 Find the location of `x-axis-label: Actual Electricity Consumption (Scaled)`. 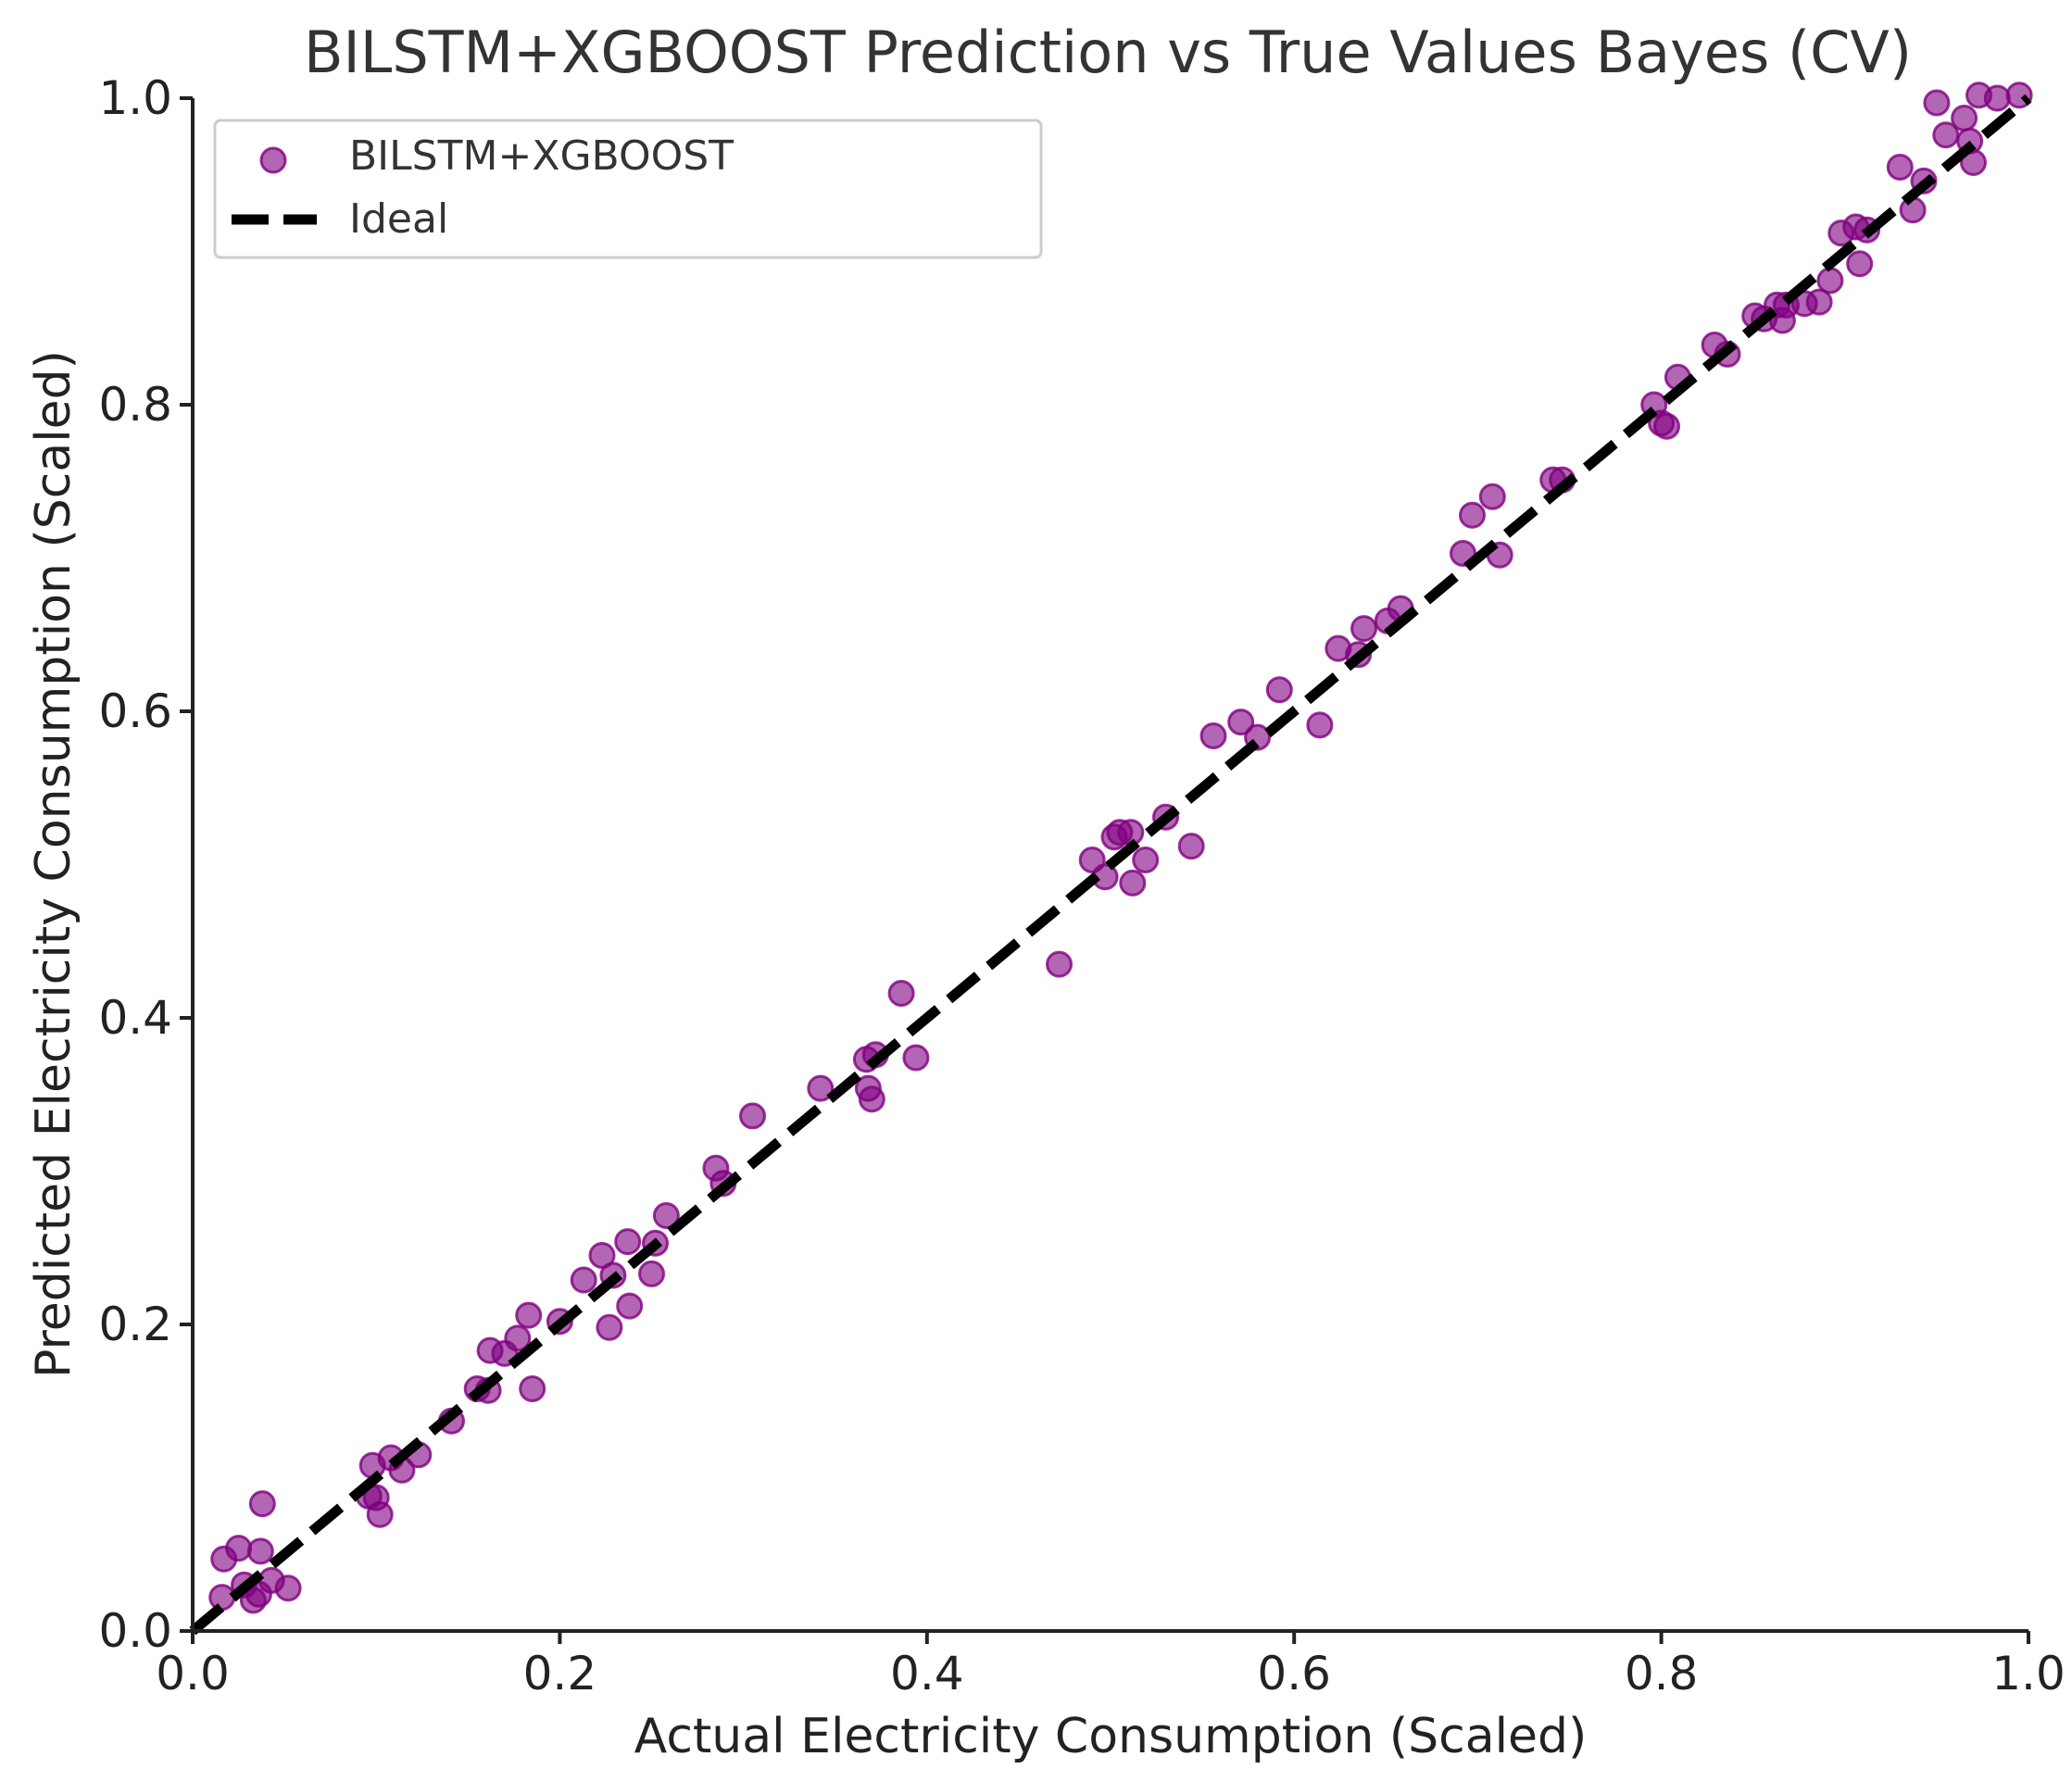

x-axis-label: Actual Electricity Consumption (Scaled) is located at coordinates (1111, 1736).